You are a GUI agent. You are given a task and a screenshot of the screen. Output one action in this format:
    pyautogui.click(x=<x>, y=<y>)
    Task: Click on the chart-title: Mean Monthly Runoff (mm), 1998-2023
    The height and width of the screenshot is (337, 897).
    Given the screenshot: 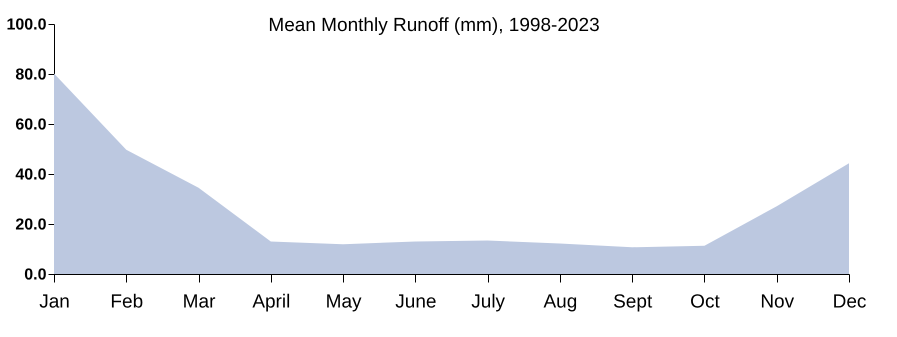 What is the action you would take?
    pyautogui.click(x=434, y=25)
    